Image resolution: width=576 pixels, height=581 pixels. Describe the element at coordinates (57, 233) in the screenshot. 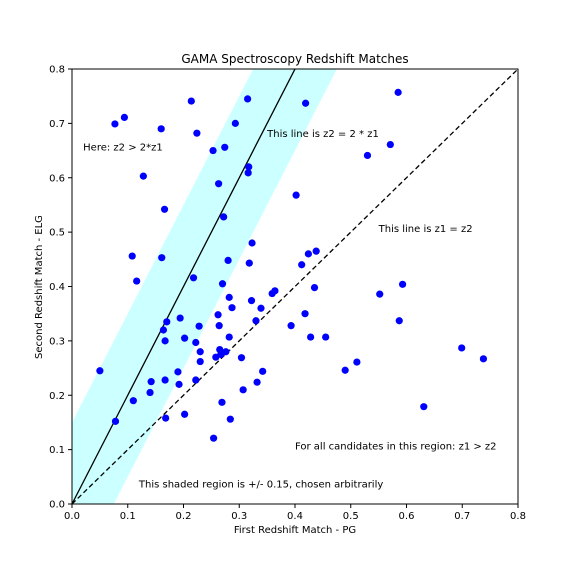

I see `y-tick-label: 0.5` at that location.